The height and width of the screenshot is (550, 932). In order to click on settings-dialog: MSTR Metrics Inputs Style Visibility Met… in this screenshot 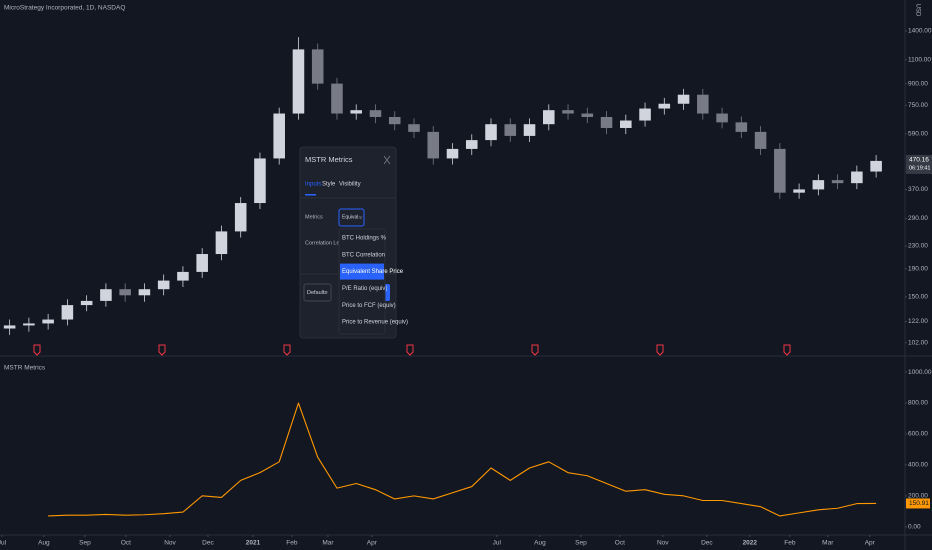, I will do `click(353, 242)`.